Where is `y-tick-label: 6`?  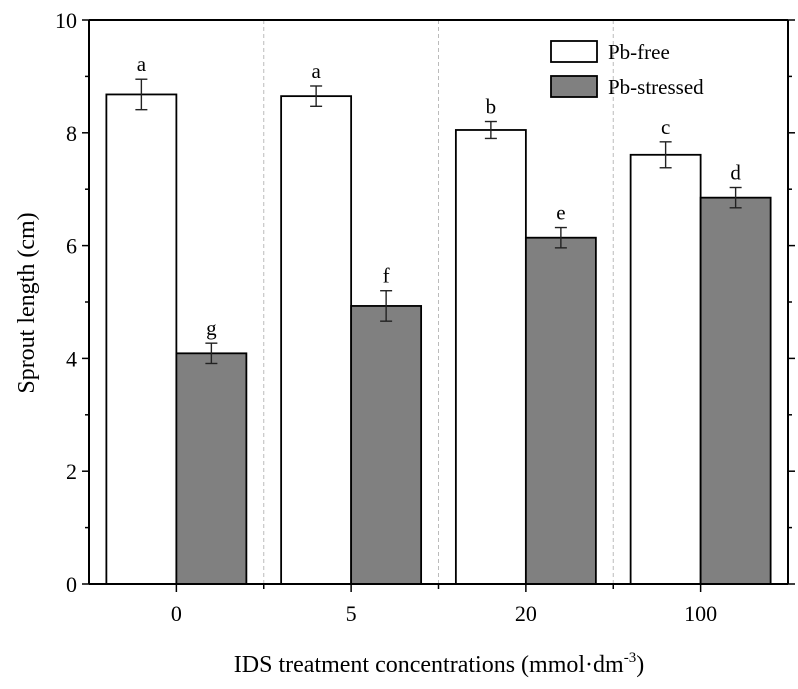 y-tick-label: 6 is located at coordinates (71, 246).